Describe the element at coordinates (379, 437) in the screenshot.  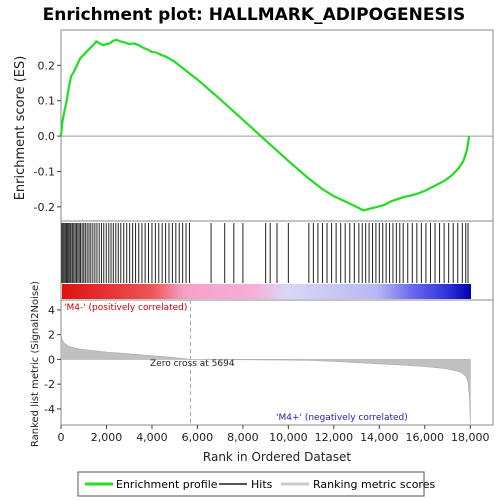
I see `x-tick-label: 14,000` at that location.